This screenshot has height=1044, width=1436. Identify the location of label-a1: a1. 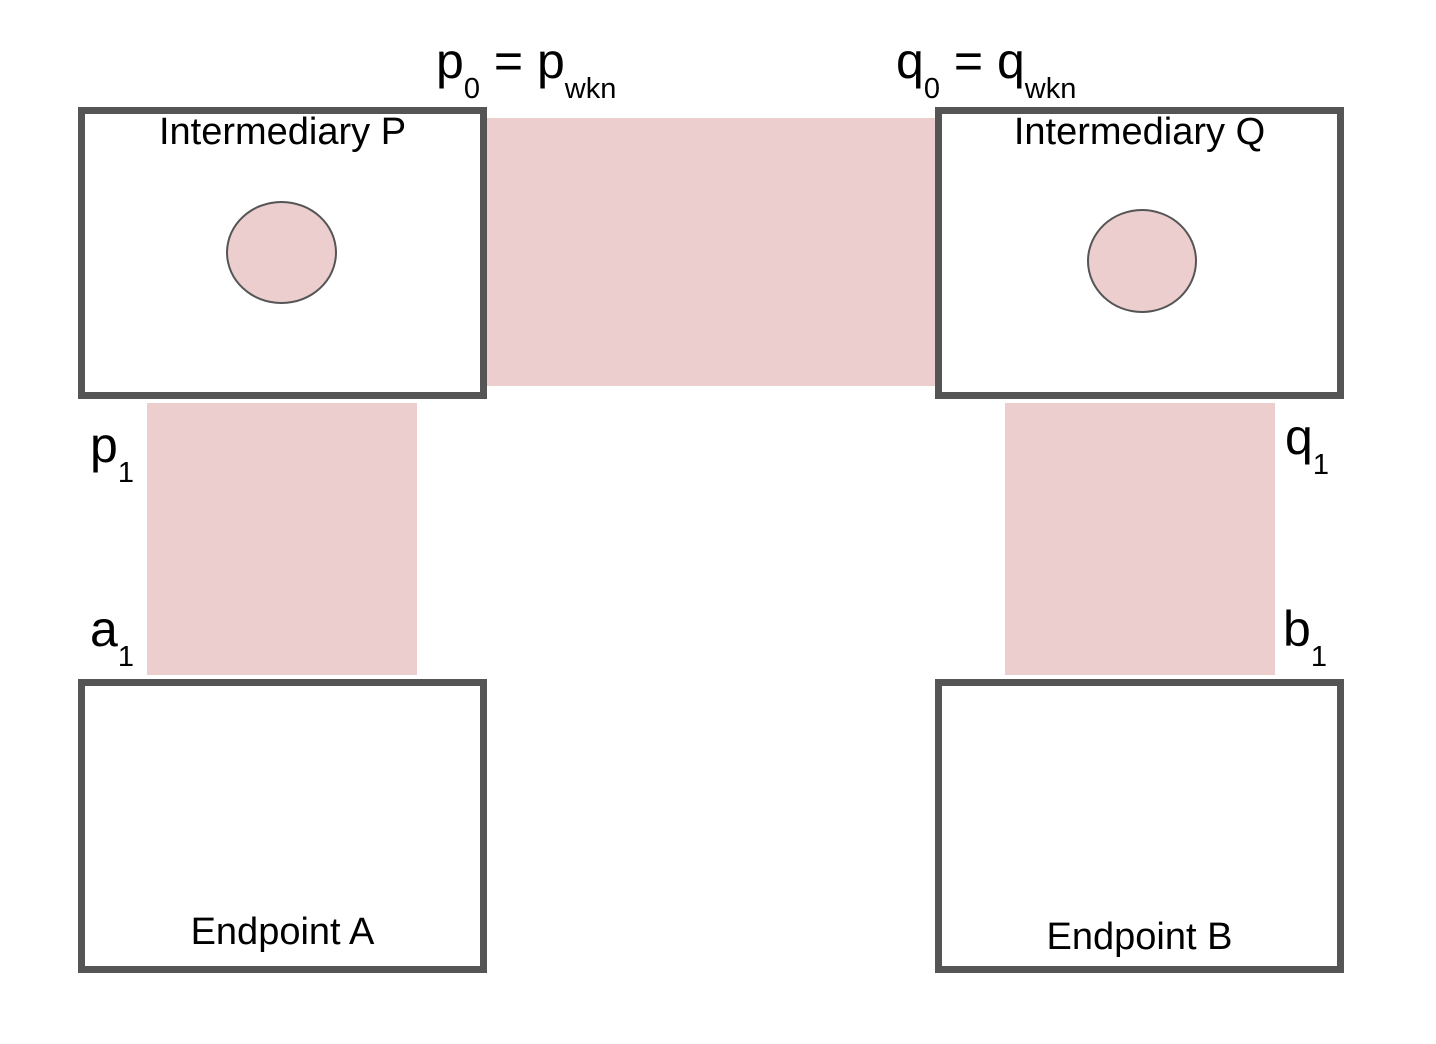
(112, 636).